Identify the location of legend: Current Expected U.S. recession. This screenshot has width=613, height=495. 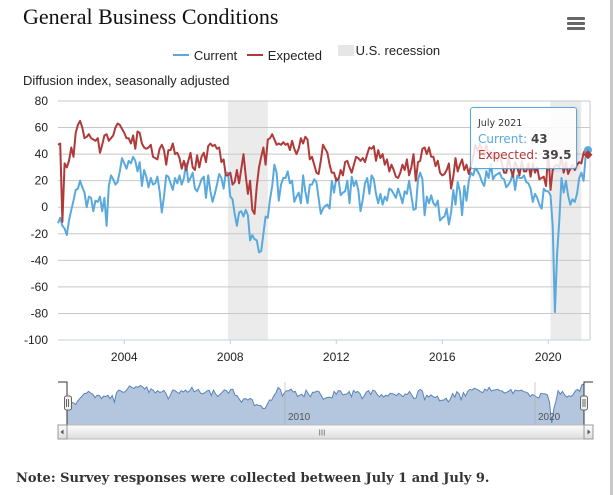
(306, 53).